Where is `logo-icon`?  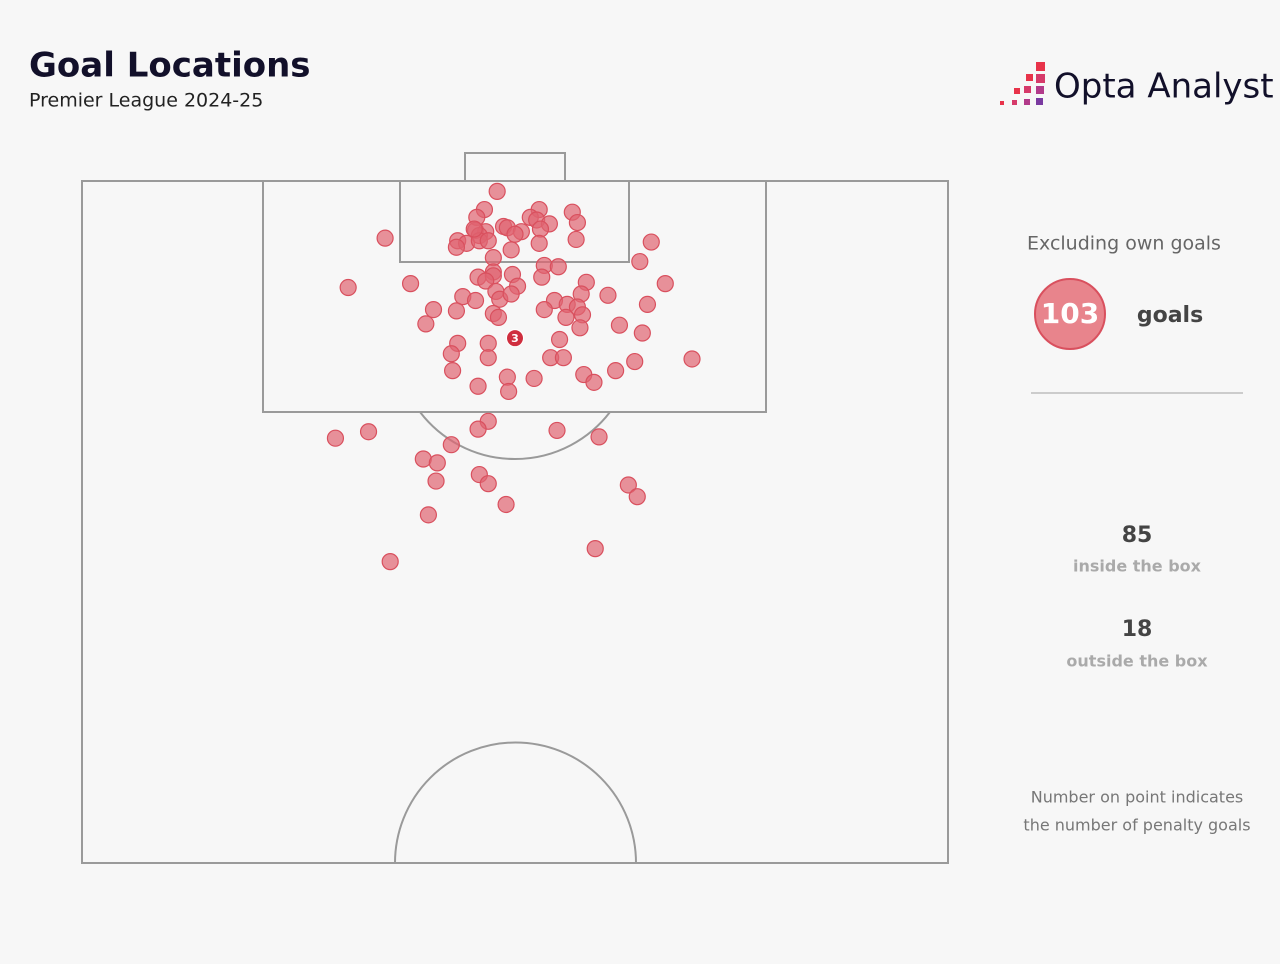
logo-icon is located at coordinates (1022, 83).